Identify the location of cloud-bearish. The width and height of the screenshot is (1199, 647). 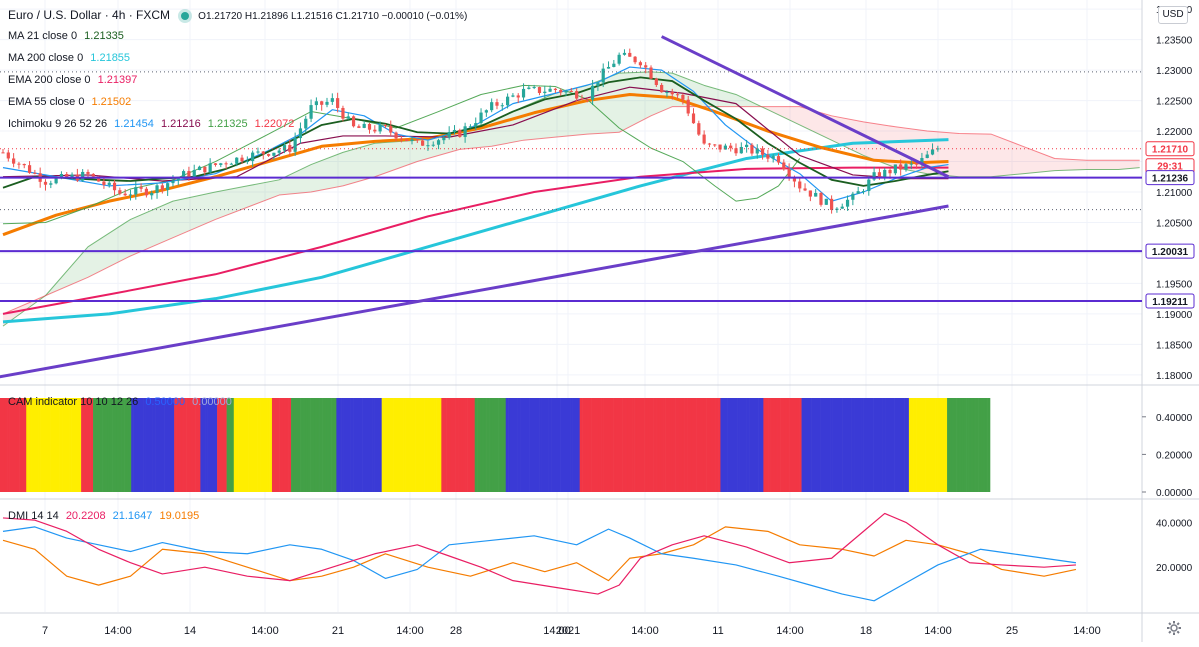
(951, 141).